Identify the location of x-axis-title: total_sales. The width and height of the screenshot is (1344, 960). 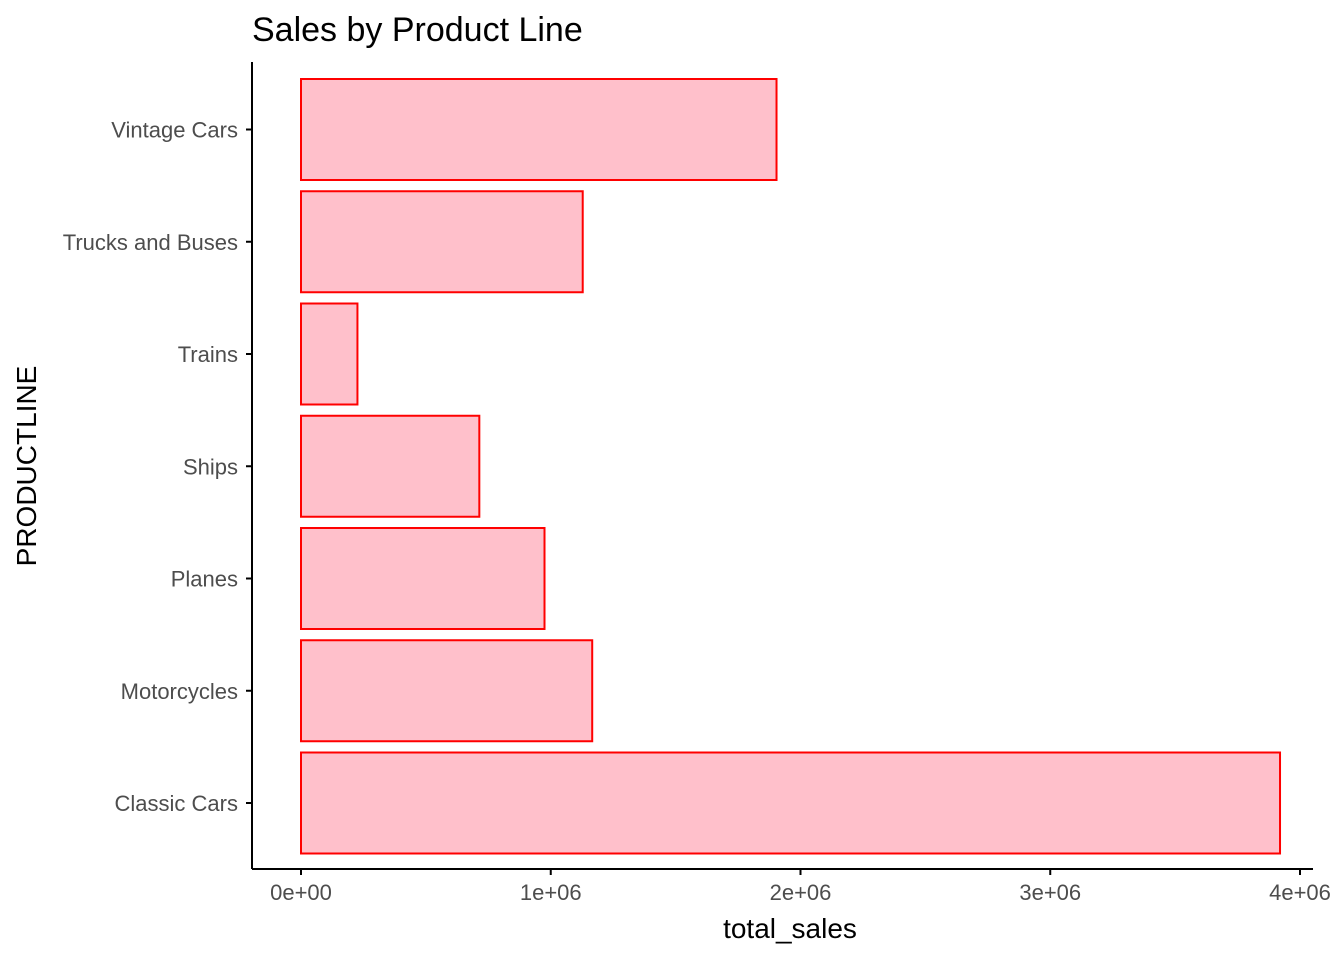
(790, 928).